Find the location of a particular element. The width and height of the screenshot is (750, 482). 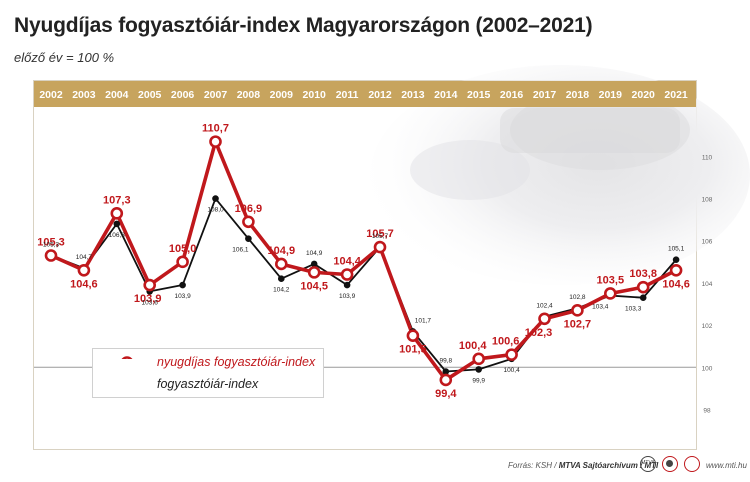

data-label-consumer: 106,1 is located at coordinates (240, 250).